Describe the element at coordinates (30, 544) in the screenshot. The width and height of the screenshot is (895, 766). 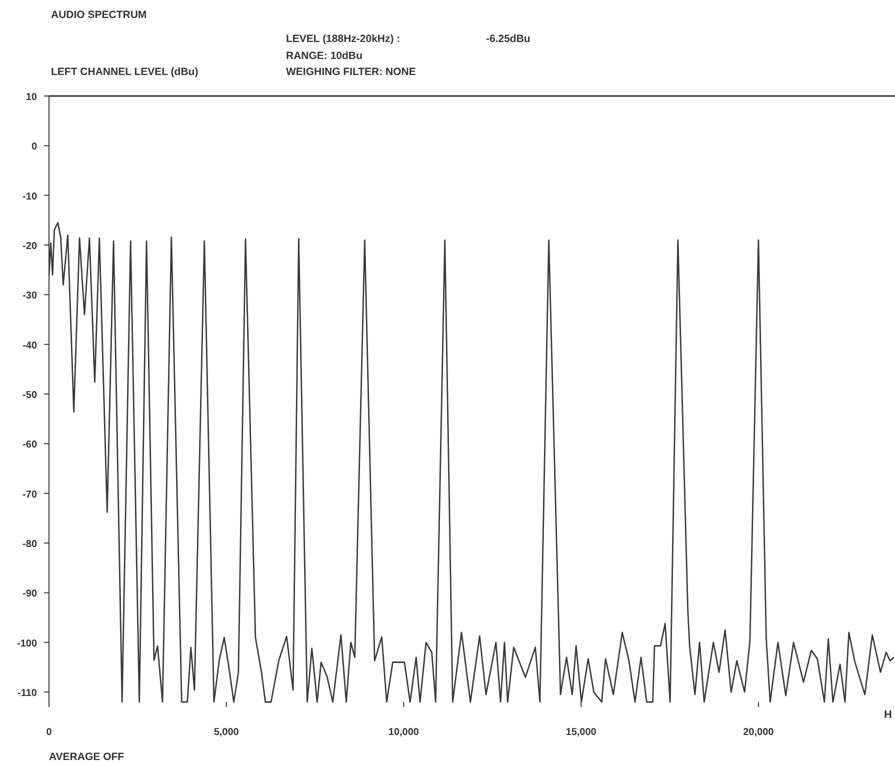
I see `y-tick-label: -80` at that location.